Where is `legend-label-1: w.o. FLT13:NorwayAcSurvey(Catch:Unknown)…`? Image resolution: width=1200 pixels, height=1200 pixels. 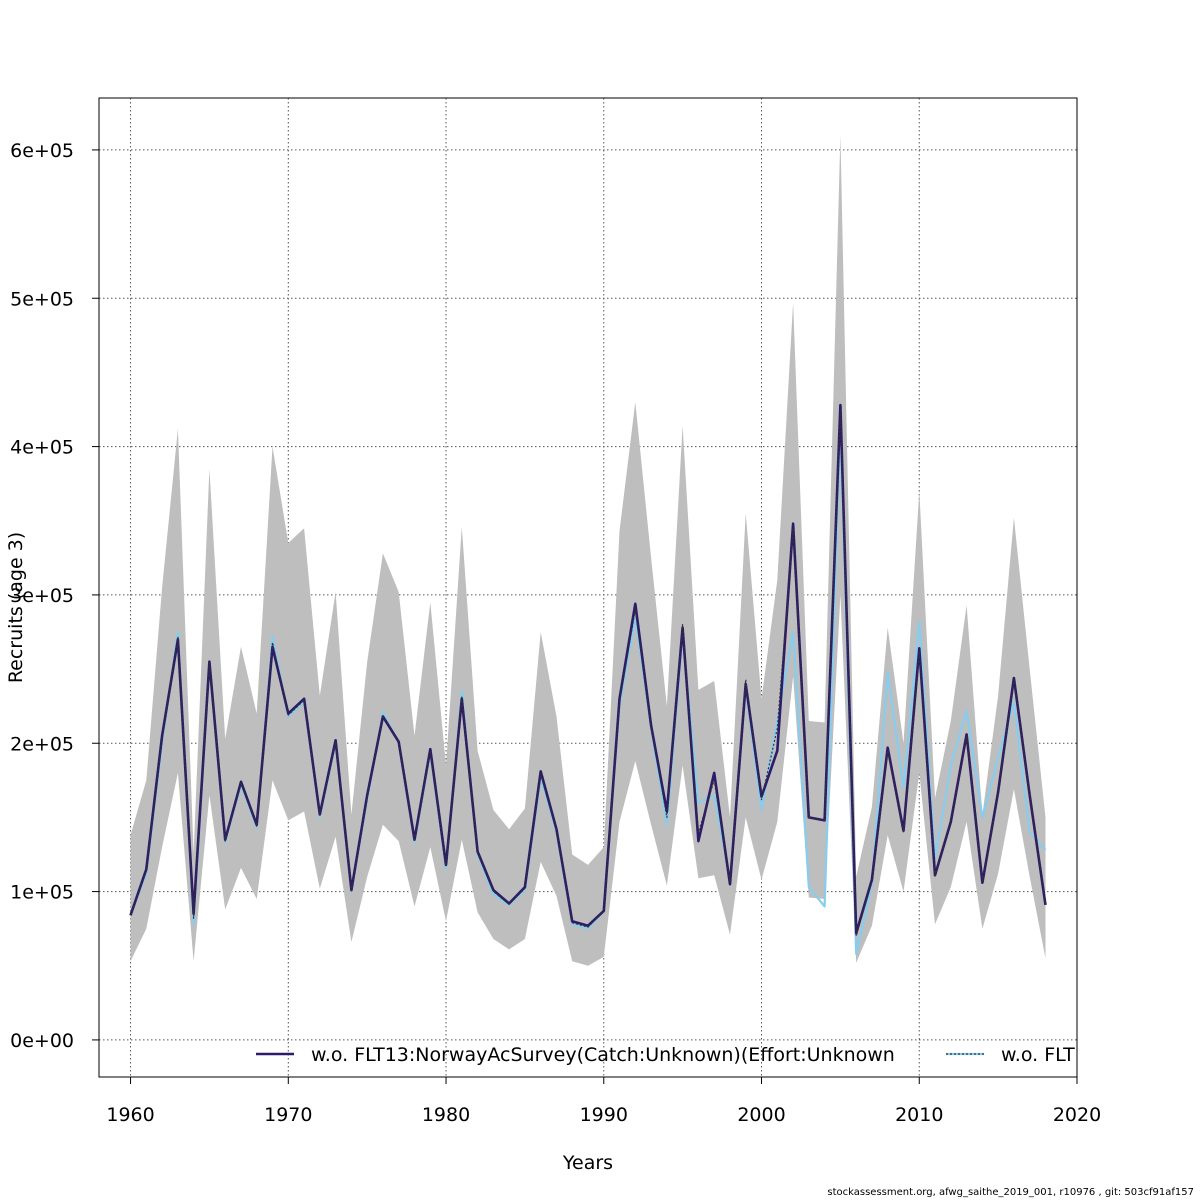 legend-label-1: w.o. FLT13:NorwayAcSurvey(Catch:Unknown)… is located at coordinates (603, 1055).